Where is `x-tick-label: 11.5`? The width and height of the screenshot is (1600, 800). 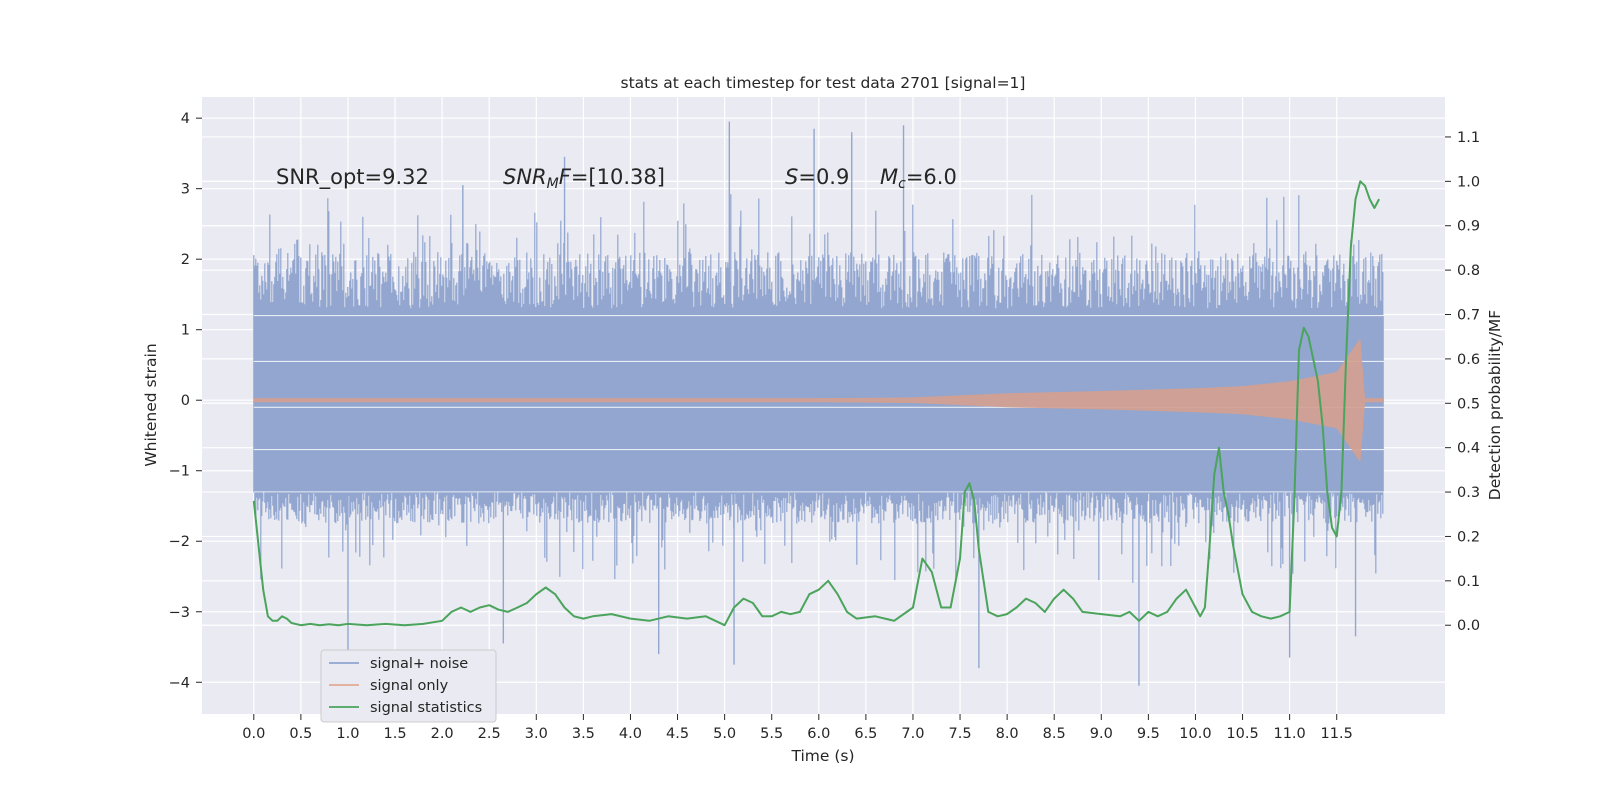 x-tick-label: 11.5 is located at coordinates (1337, 734).